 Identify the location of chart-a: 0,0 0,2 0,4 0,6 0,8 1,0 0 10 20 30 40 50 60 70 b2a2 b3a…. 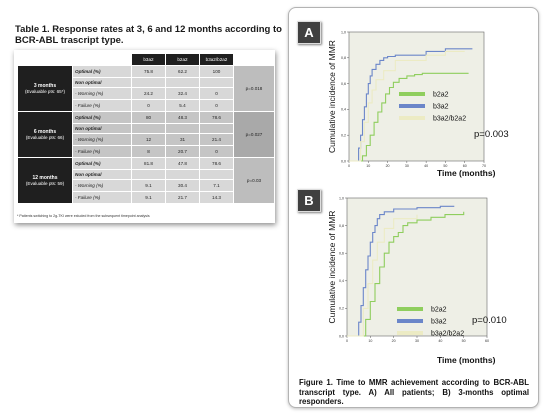
(418, 104).